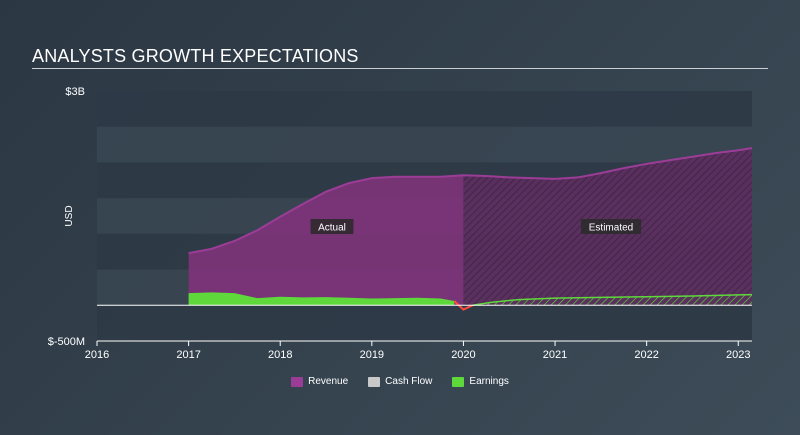 This screenshot has height=435, width=800. What do you see at coordinates (463, 355) in the screenshot?
I see `x-tick-label: 2020` at bounding box center [463, 355].